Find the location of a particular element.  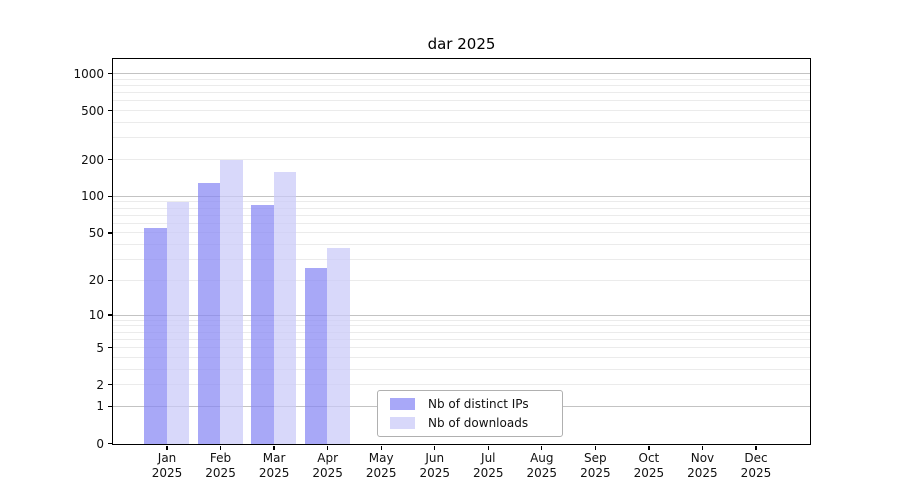

x-tick-label-nov: Nov 2025 is located at coordinates (702, 465).